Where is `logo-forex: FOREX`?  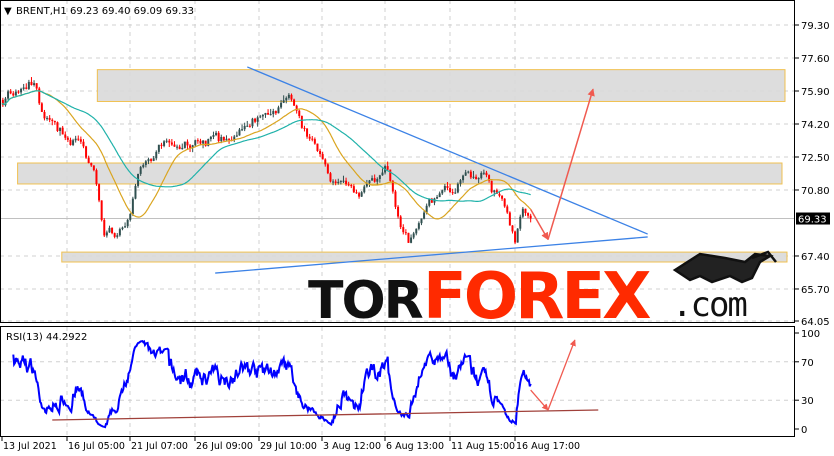 logo-forex: FOREX is located at coordinates (537, 297).